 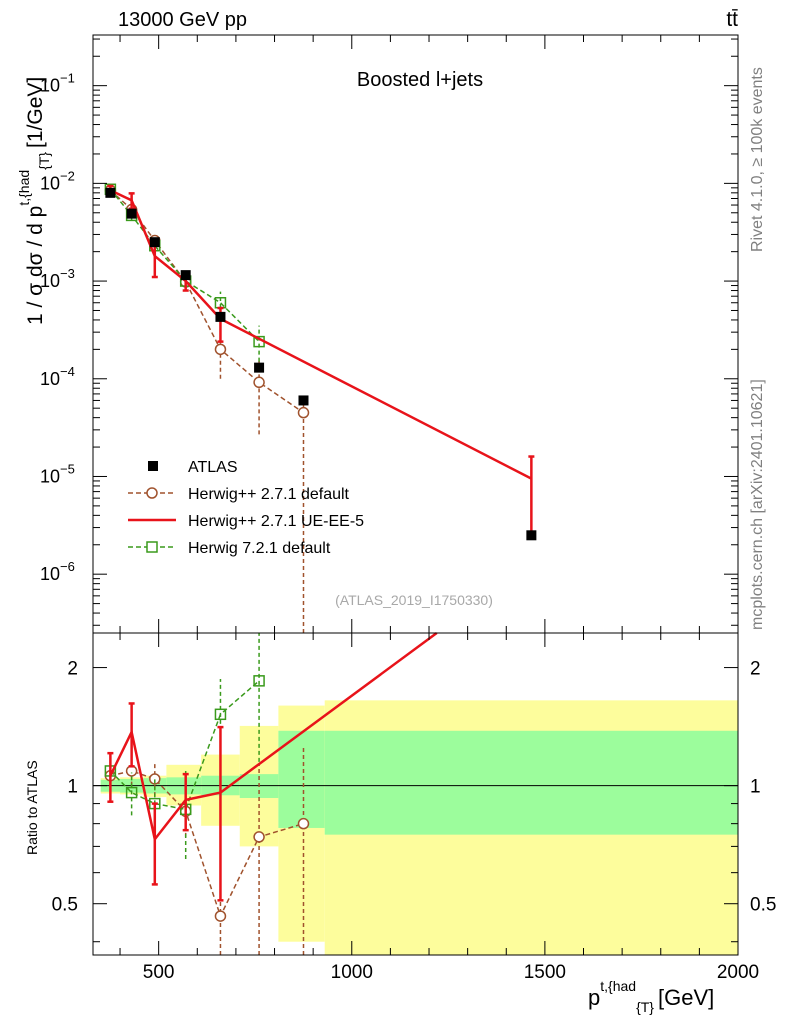 I want to click on main-ytick-label: 10⁻², so click(x=57, y=180).